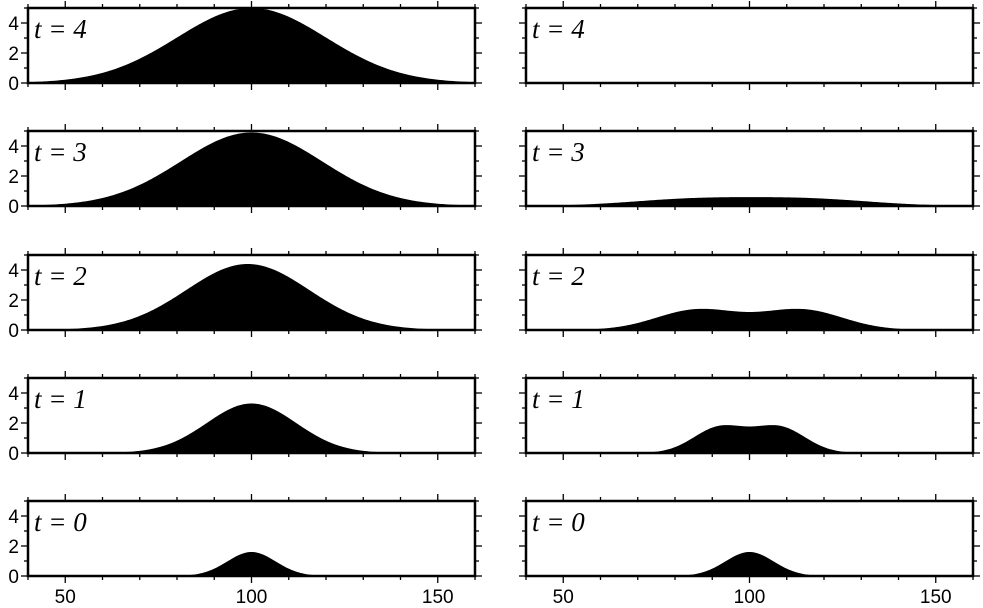 This screenshot has width=983, height=608. I want to click on panel-1-1: t = 3, so click(749, 168).